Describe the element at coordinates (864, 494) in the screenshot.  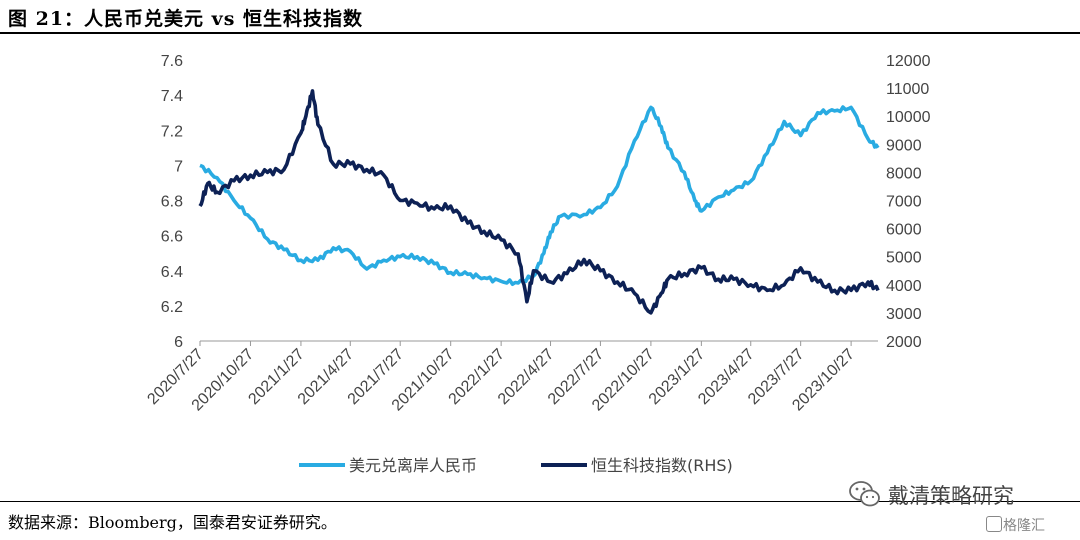
I see `wechat-icon` at that location.